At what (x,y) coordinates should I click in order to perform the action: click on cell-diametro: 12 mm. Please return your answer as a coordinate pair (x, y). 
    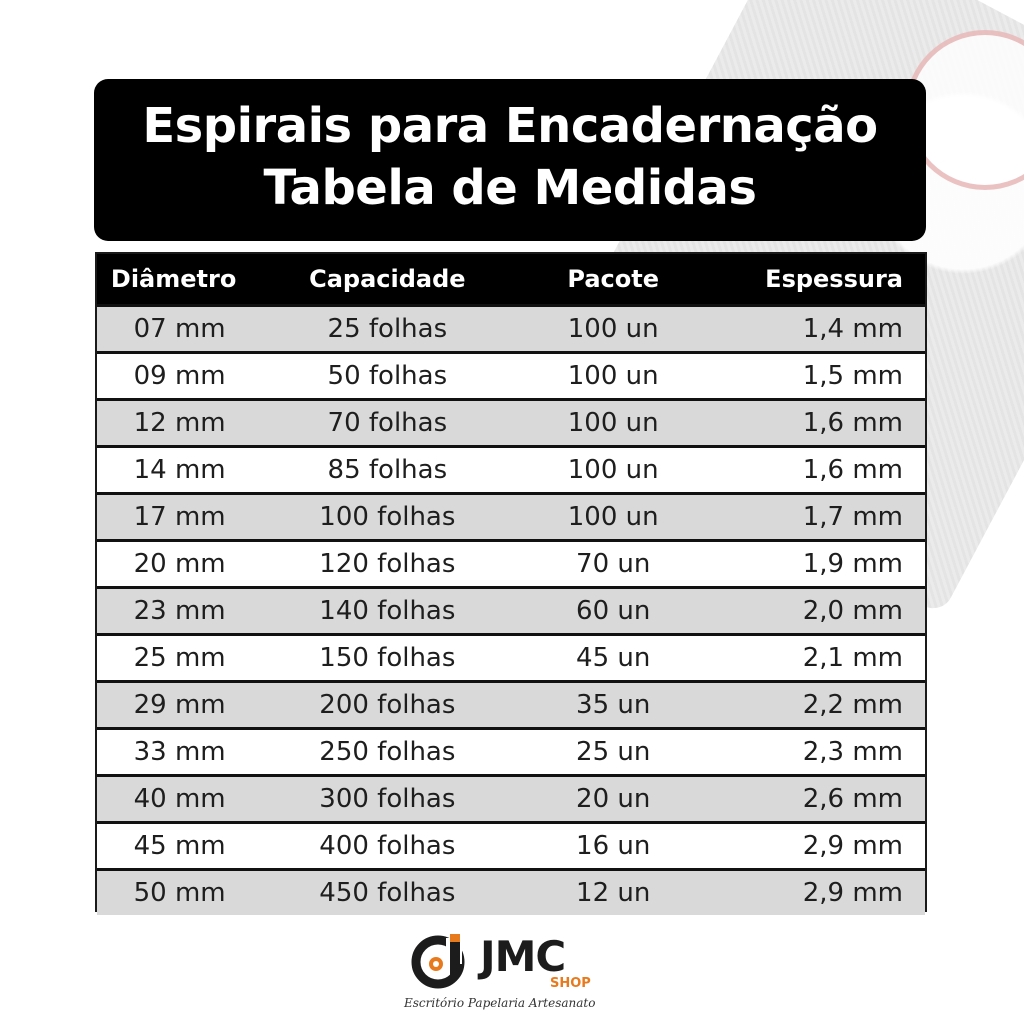
    Looking at the image, I should click on (174, 422).